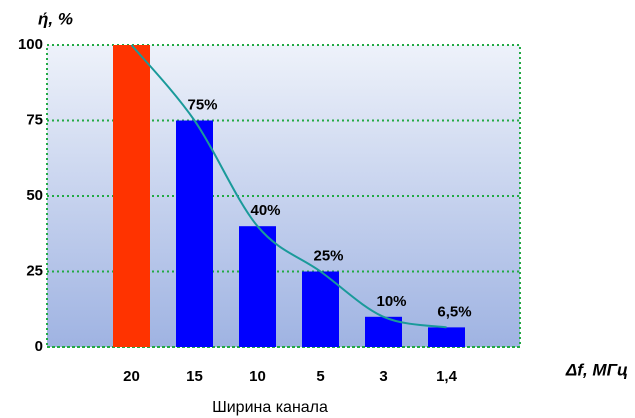 This screenshot has width=635, height=418. Describe the element at coordinates (202, 104) in the screenshot. I see `data-label: 75%` at that location.